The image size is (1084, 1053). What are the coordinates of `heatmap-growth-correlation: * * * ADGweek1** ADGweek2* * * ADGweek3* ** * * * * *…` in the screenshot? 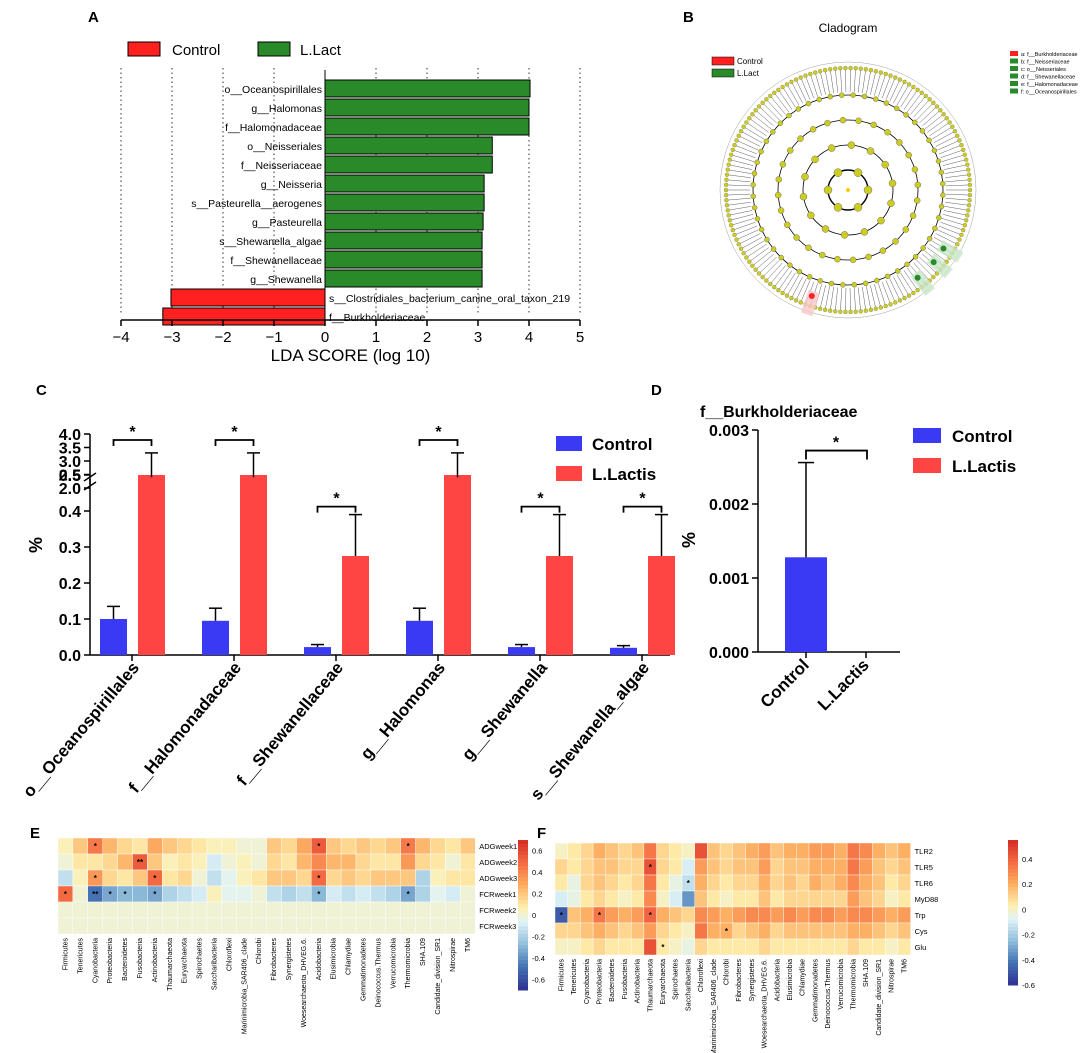 It's located at (301, 935).